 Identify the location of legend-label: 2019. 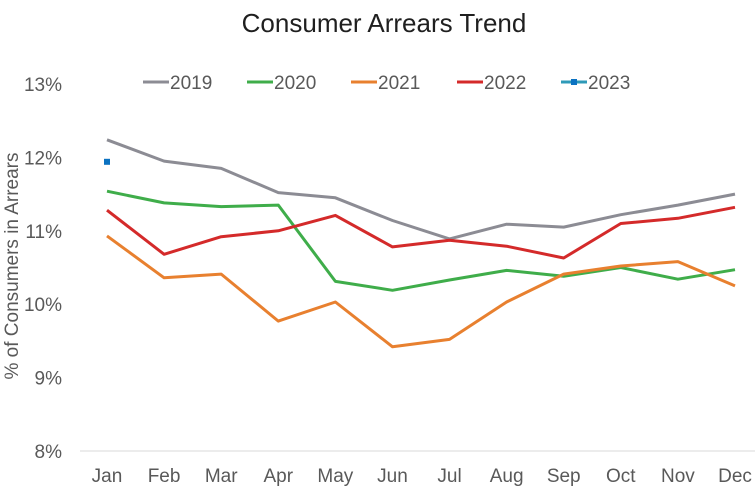
(191, 83).